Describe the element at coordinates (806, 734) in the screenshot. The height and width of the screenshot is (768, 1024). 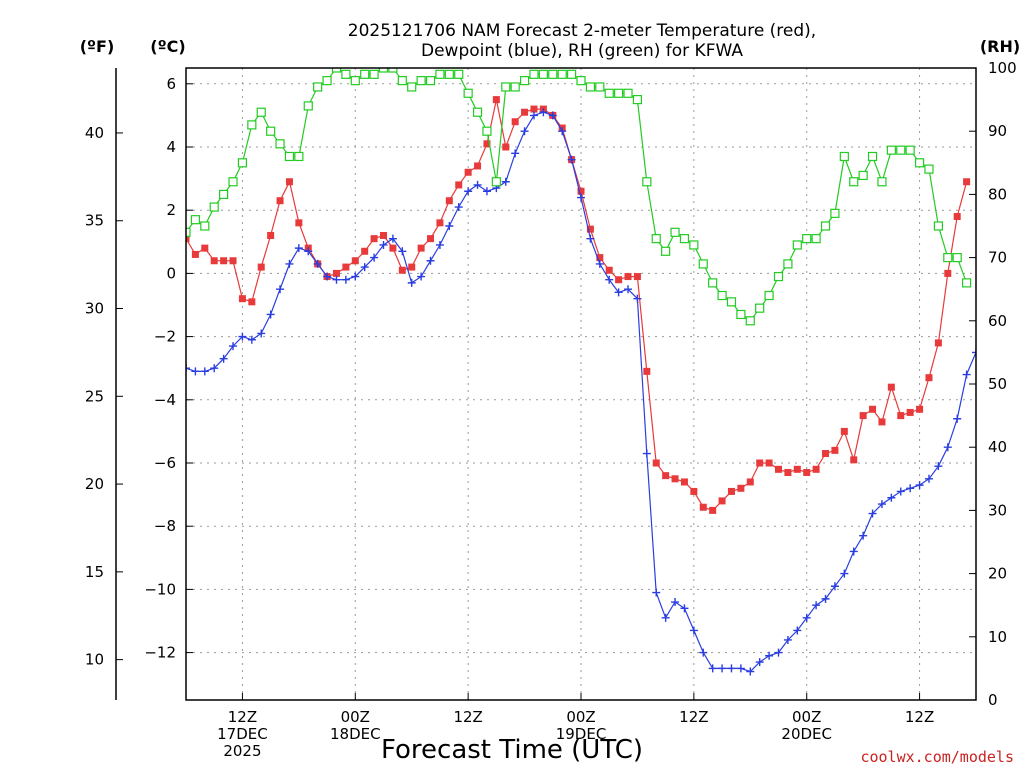
I see `time-tick-label: 20DEC` at that location.